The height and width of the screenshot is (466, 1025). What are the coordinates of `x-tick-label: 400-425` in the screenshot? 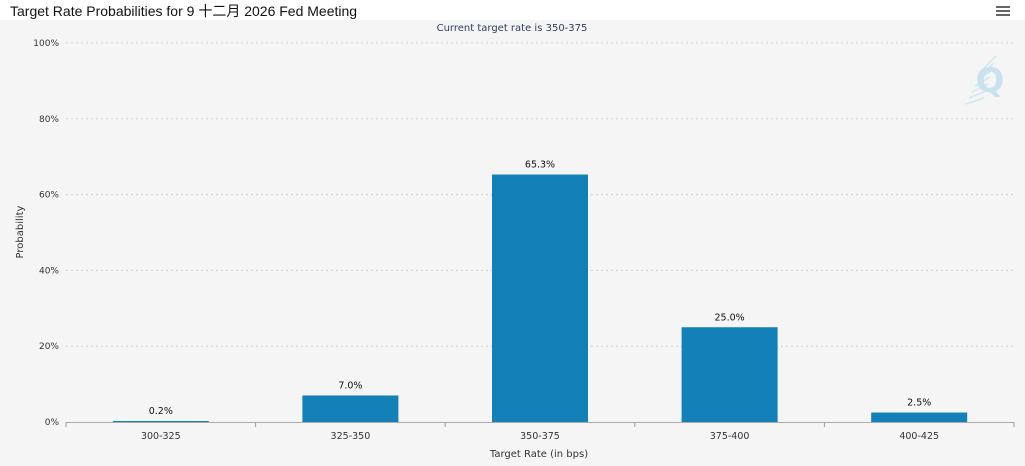 It's located at (919, 436).